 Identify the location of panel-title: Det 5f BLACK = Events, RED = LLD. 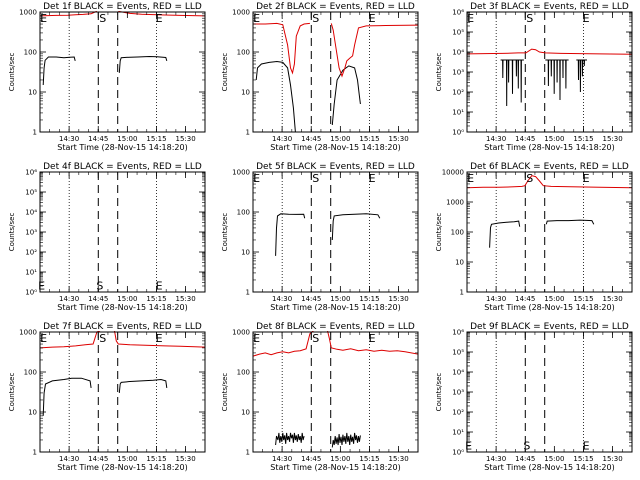
(335, 167).